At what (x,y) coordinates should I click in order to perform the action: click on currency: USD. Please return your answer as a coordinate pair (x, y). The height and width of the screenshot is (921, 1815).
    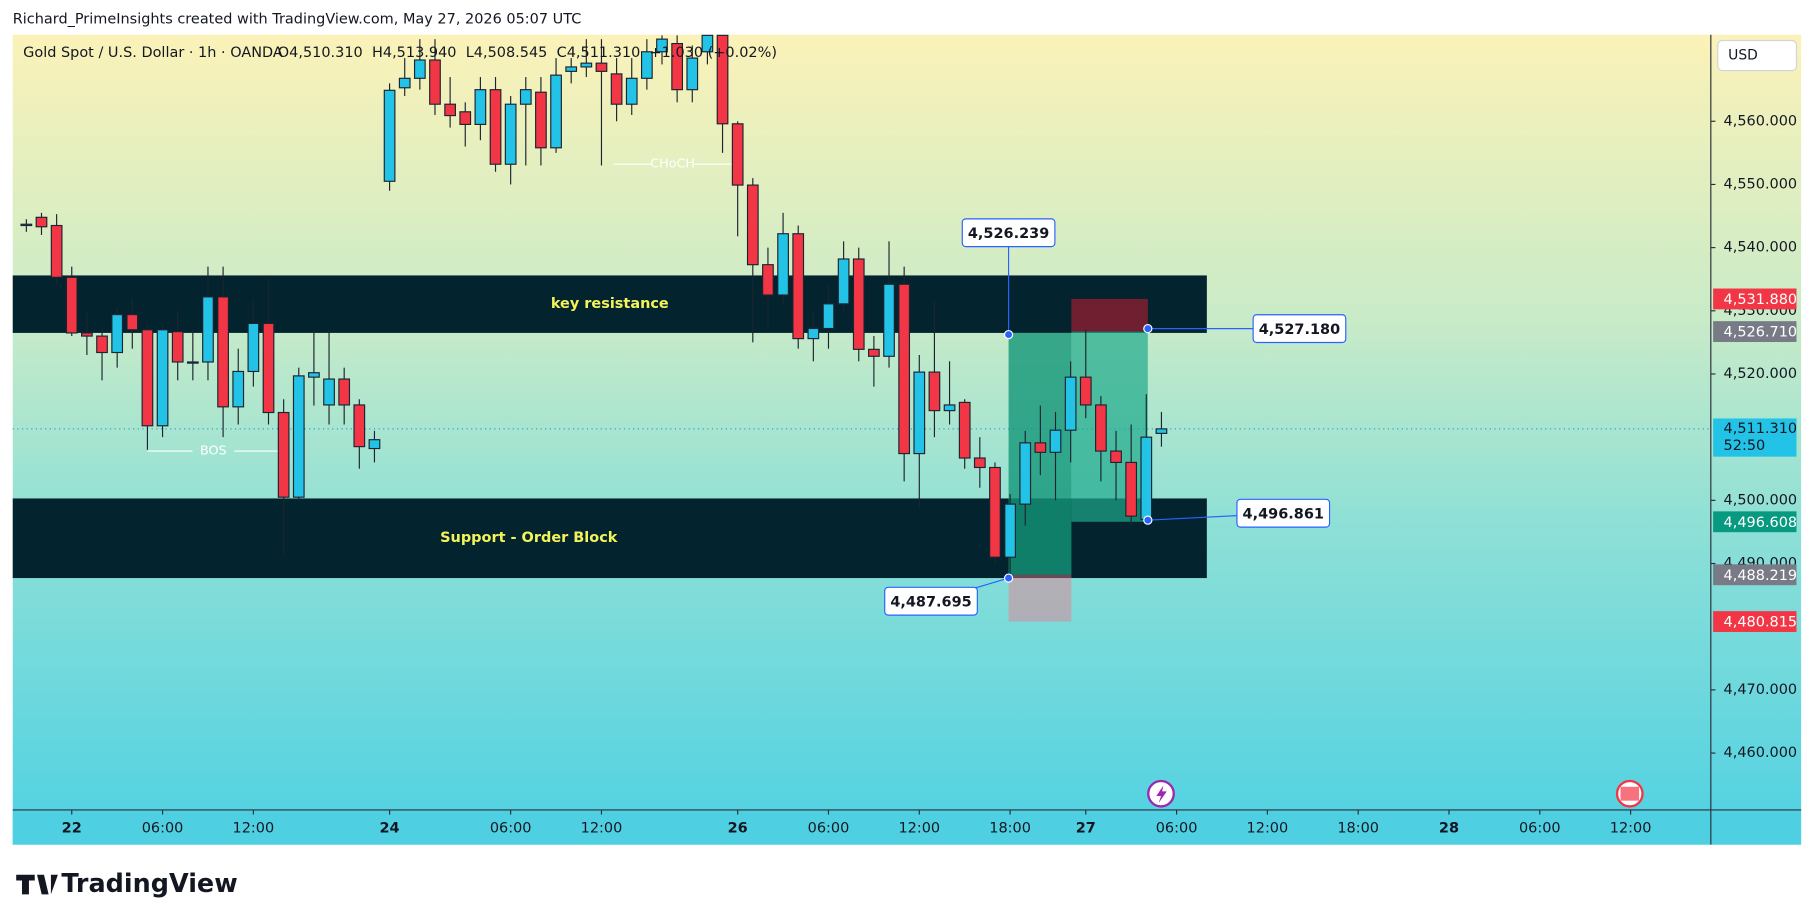
    Looking at the image, I should click on (1743, 56).